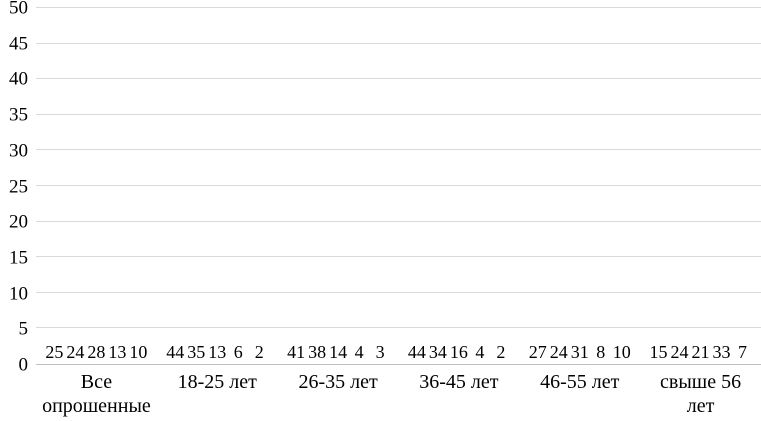 This screenshot has height=421, width=761. I want to click on data-label: 41, so click(296, 352).